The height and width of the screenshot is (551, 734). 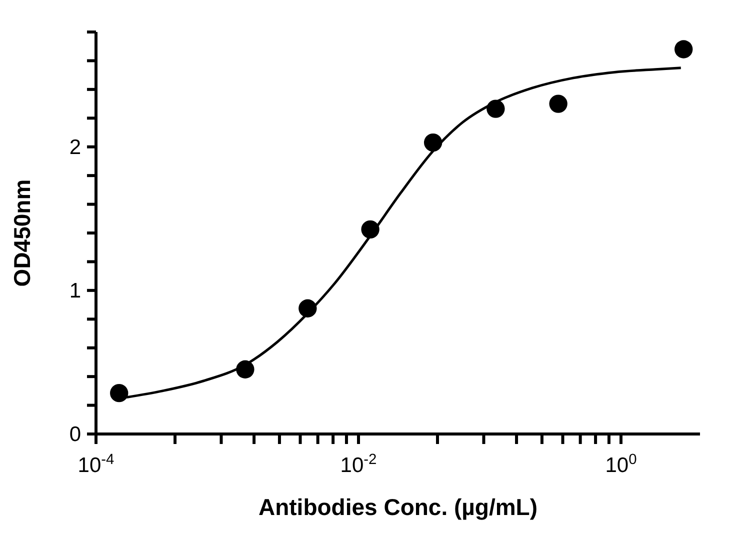 What do you see at coordinates (398, 507) in the screenshot?
I see `x-axis-title: Antibodies Conc. (µg/mL)` at bounding box center [398, 507].